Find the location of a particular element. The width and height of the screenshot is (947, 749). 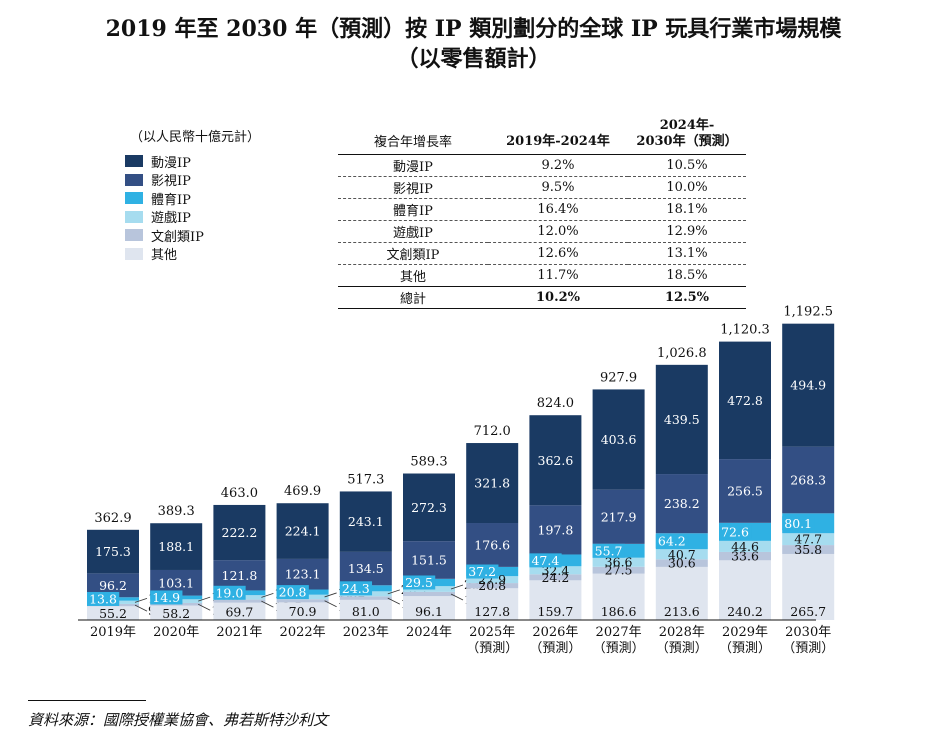

data-label: 37.2 is located at coordinates (482, 571).